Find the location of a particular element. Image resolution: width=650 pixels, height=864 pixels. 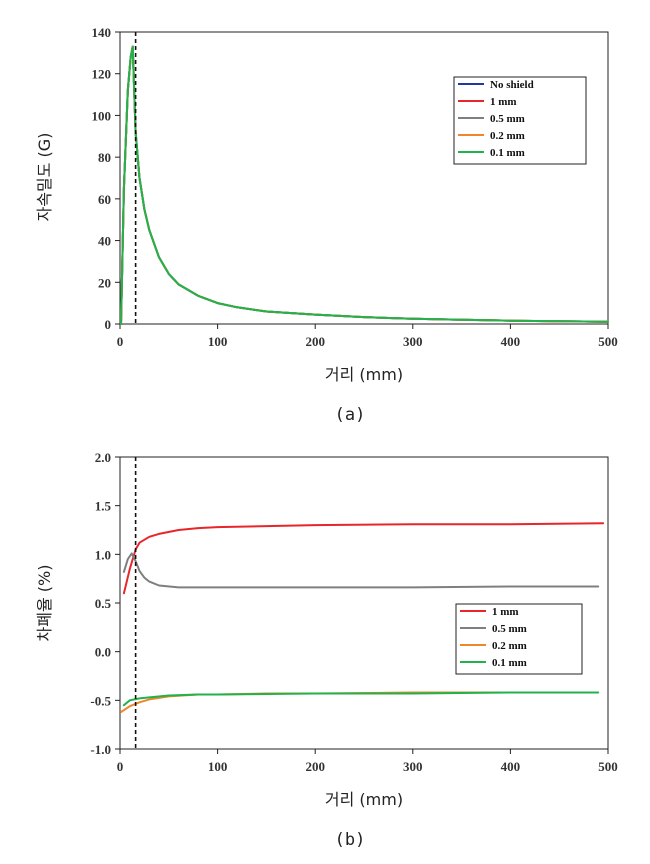

chart-b-caption: (b) is located at coordinates (350, 840).